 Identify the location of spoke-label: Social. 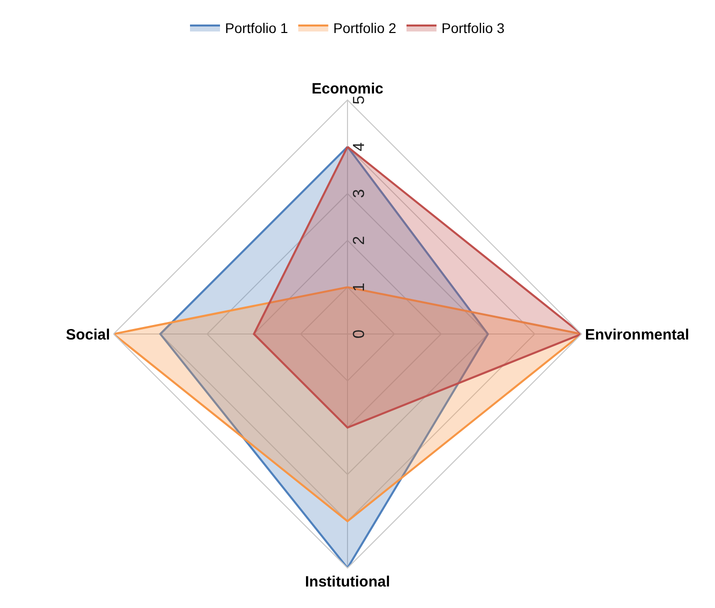
(88, 335).